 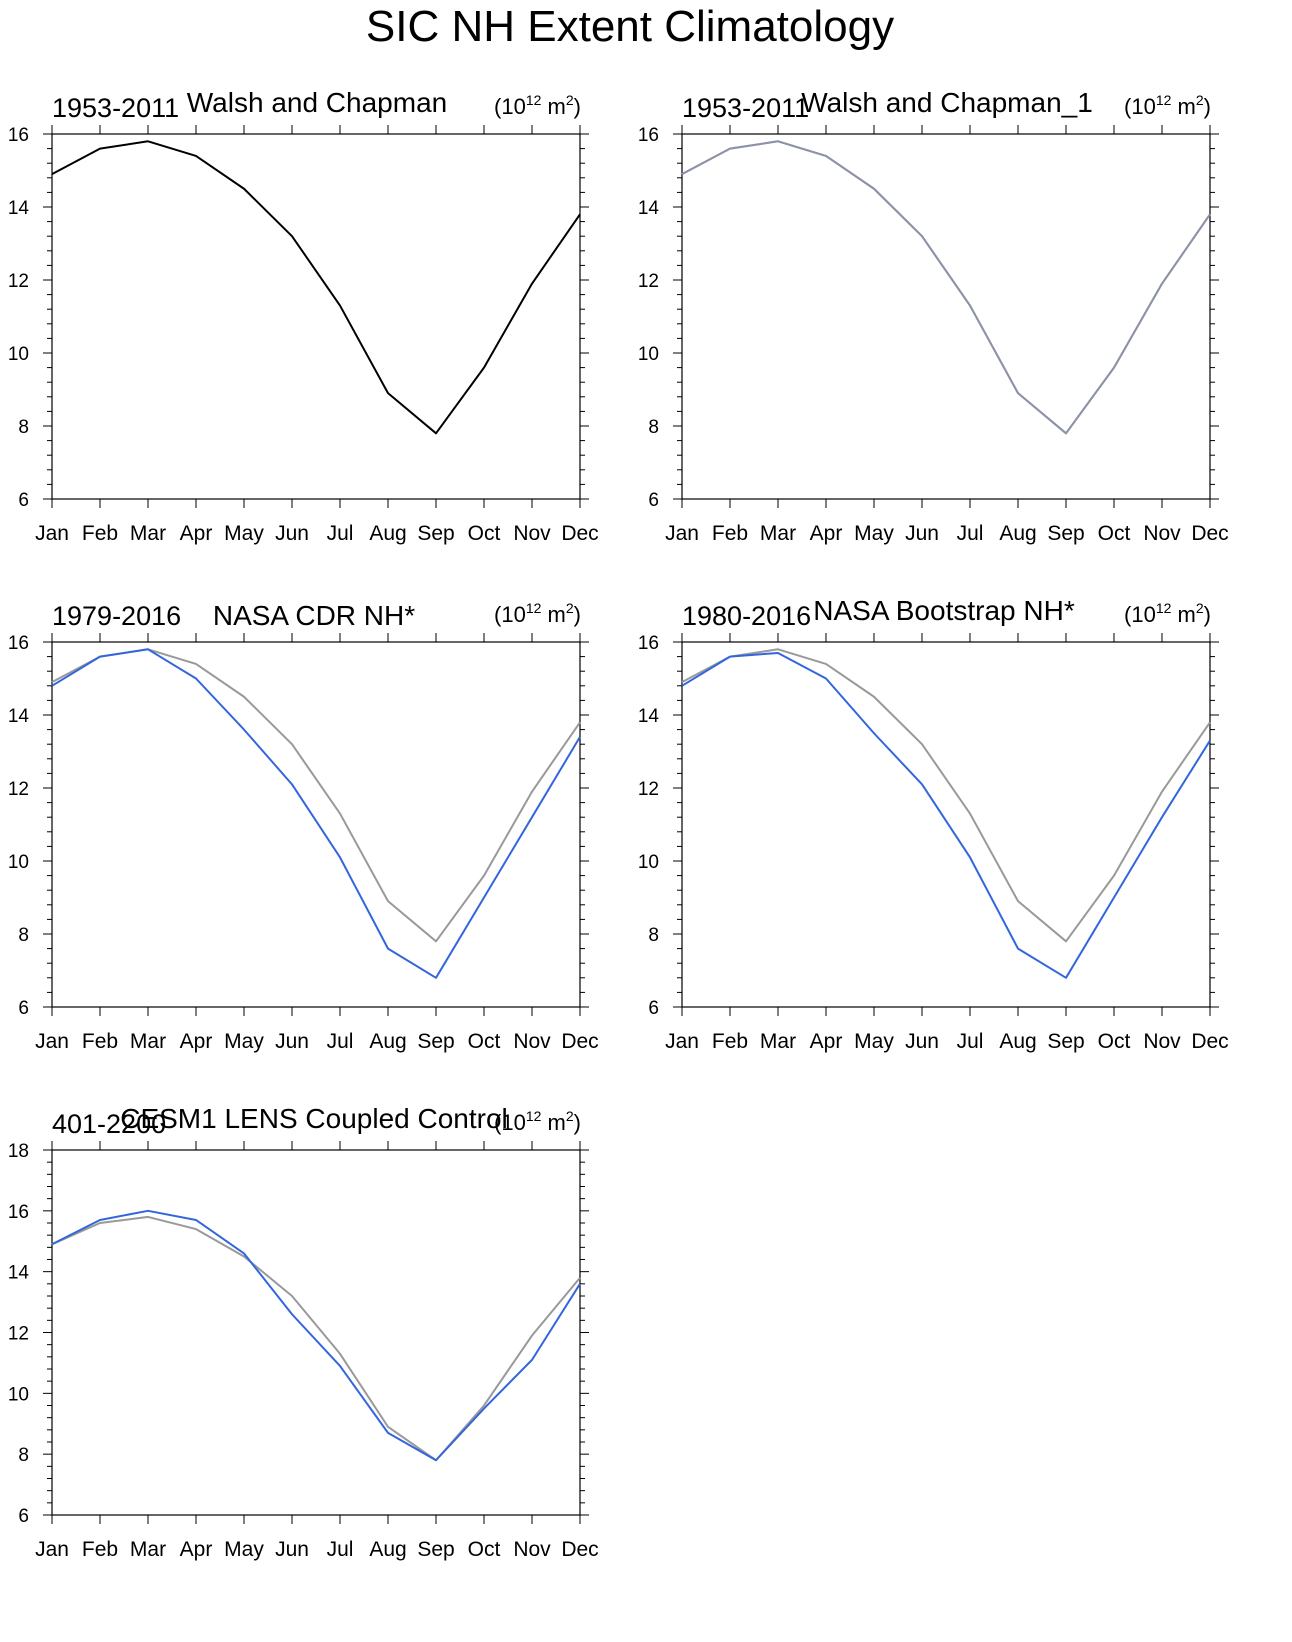 What do you see at coordinates (18, 1151) in the screenshot?
I see `y-tick-label: 18` at bounding box center [18, 1151].